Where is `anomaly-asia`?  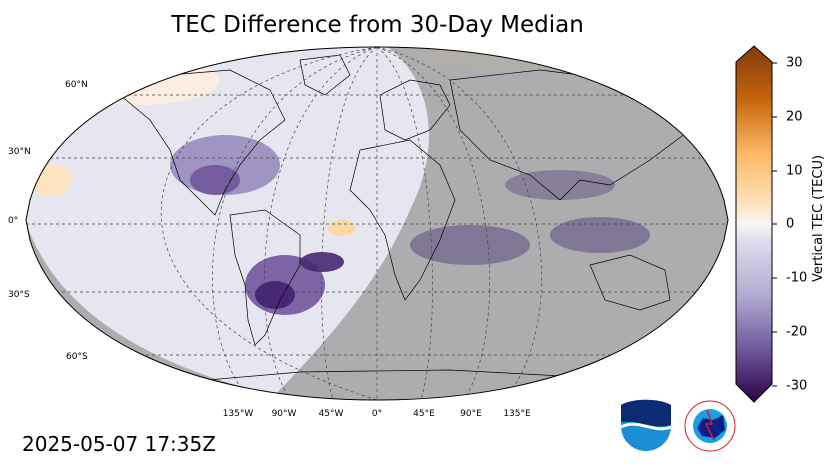 anomaly-asia is located at coordinates (600, 235).